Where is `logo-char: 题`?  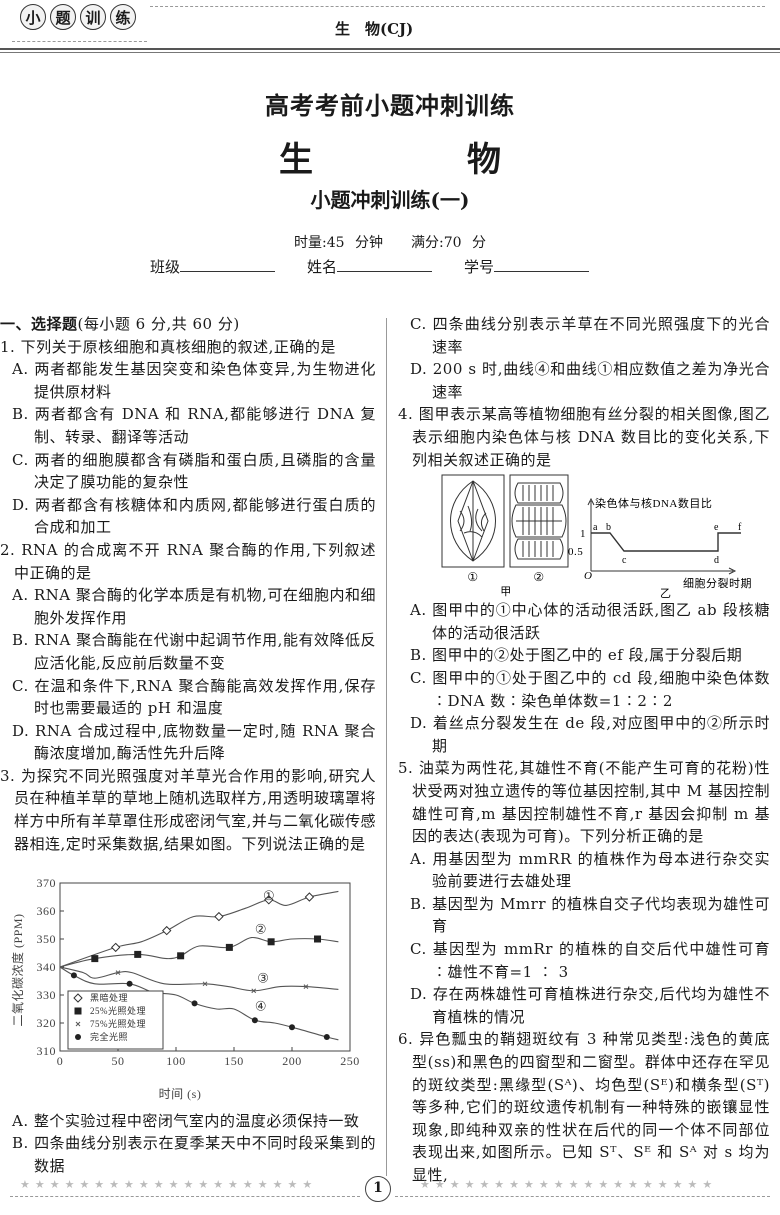 logo-char: 题 is located at coordinates (63, 17).